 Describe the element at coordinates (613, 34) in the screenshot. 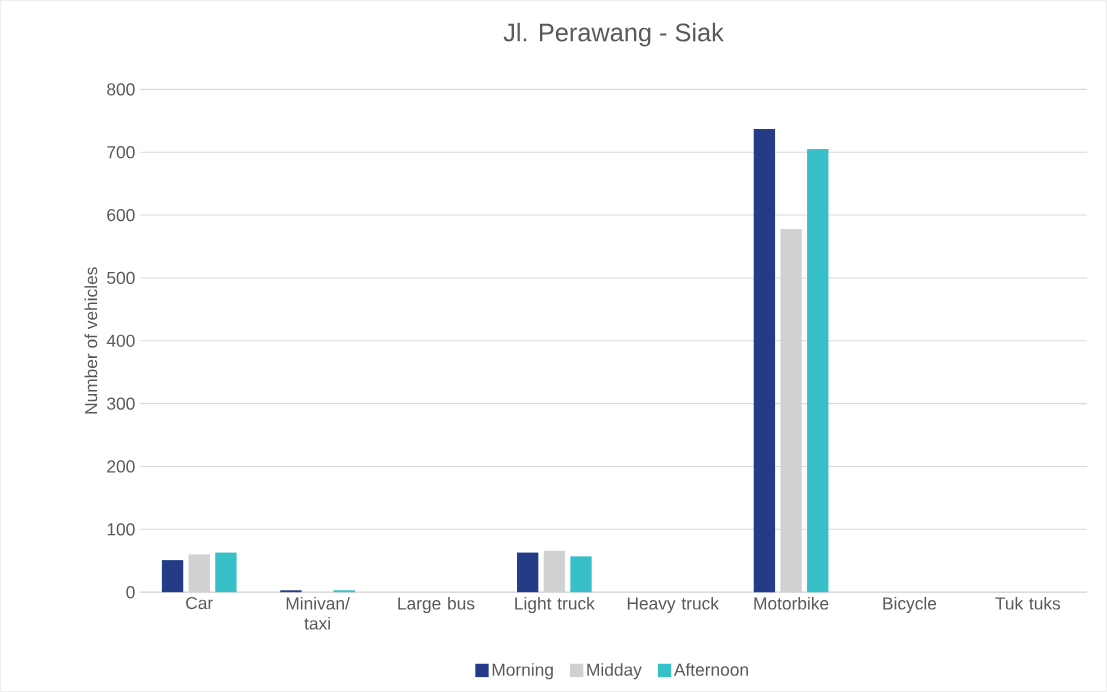

I see `chart-title: Jl. Perawang - Siak` at that location.